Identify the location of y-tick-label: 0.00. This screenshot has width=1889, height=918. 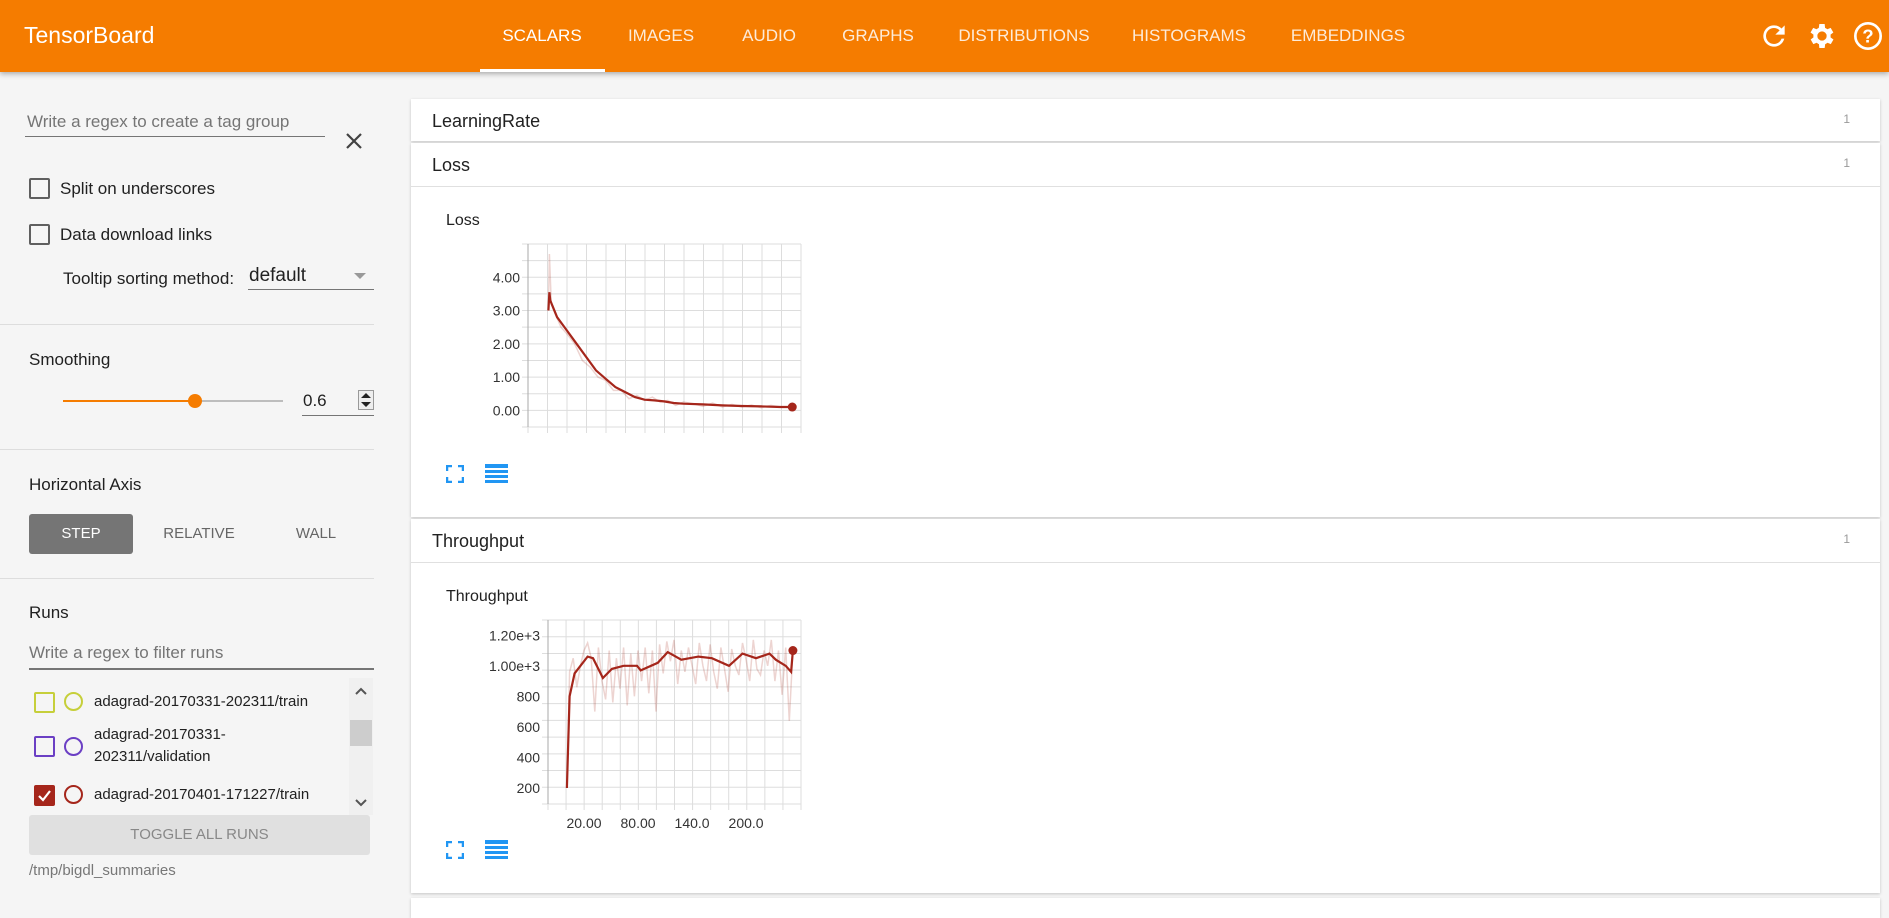
(506, 410).